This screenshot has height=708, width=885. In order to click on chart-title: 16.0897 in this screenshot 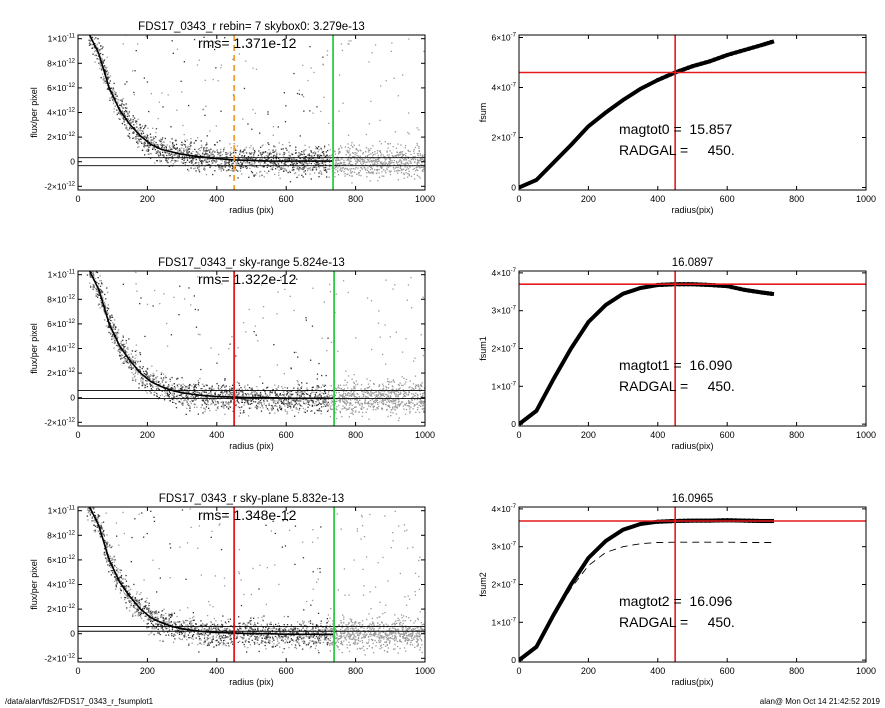, I will do `click(693, 263)`.